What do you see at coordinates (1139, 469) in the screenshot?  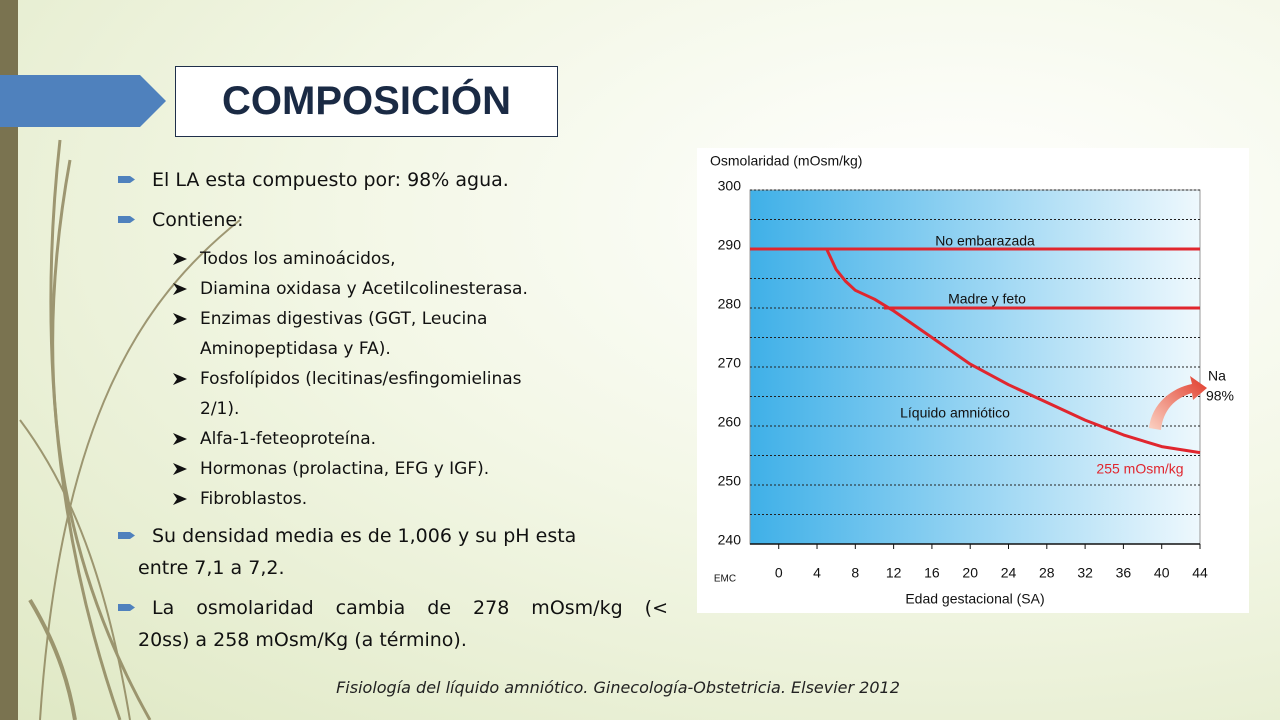 I see `end-value-label: 255 mOsm/kg` at bounding box center [1139, 469].